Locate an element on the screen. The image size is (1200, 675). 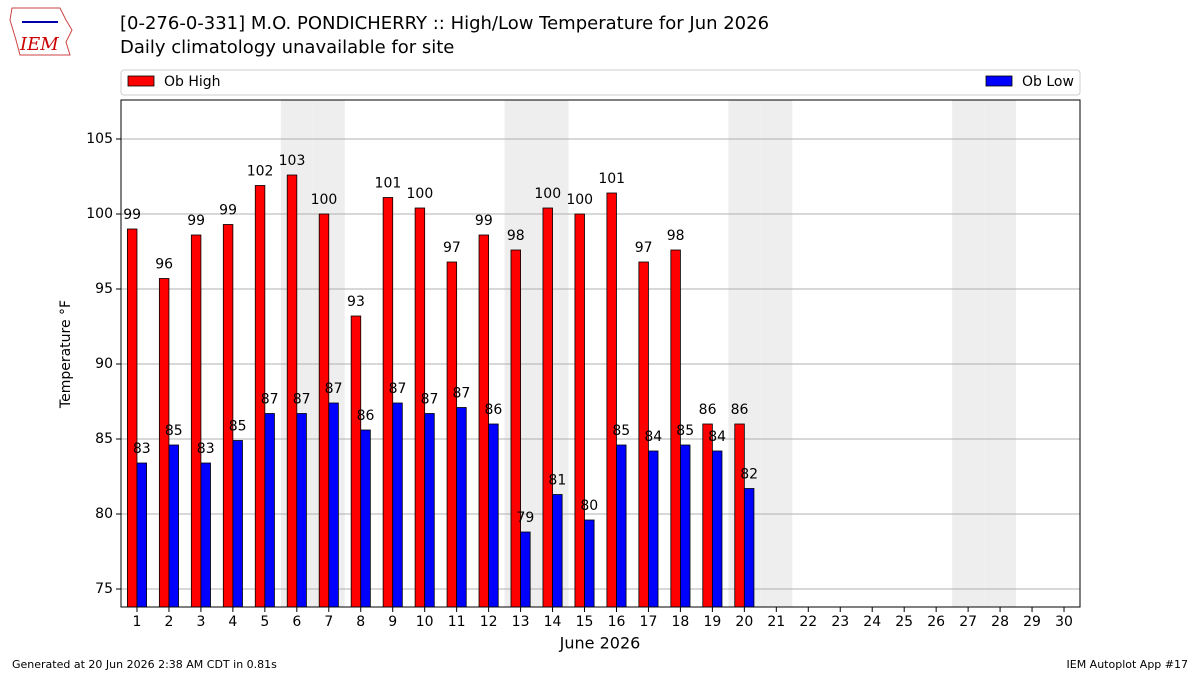
x-tick-label: 18 is located at coordinates (681, 622).